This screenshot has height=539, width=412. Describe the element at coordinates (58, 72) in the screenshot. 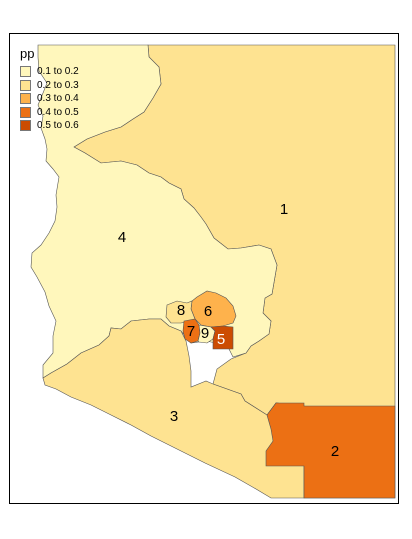

I see `legend-label-1: 0.1 to 0.2` at that location.